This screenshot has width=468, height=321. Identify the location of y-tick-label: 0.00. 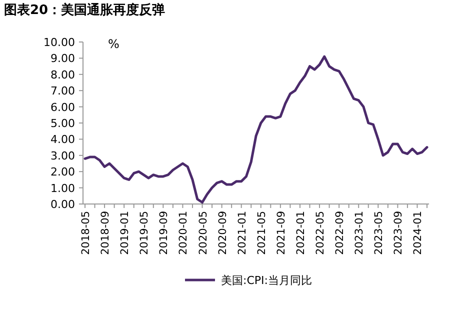
(62, 204).